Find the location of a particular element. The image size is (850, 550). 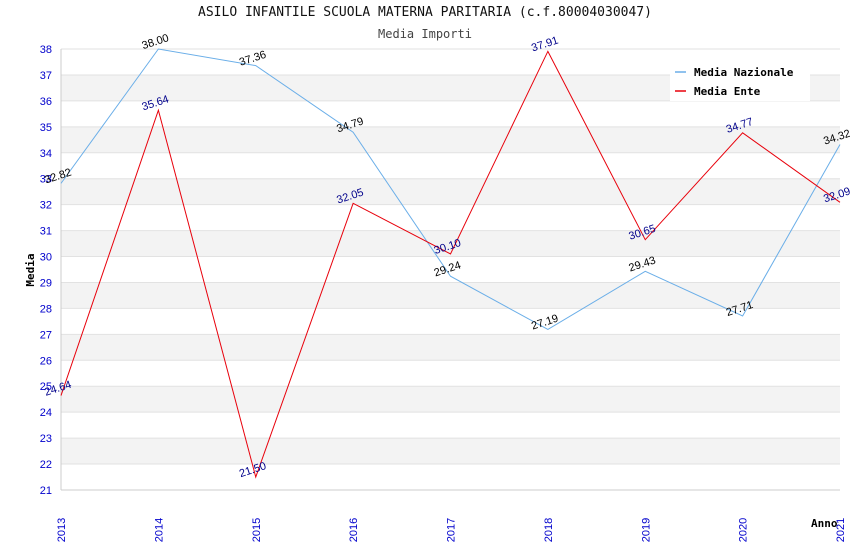

x-tick-label: 2016 is located at coordinates (354, 530).